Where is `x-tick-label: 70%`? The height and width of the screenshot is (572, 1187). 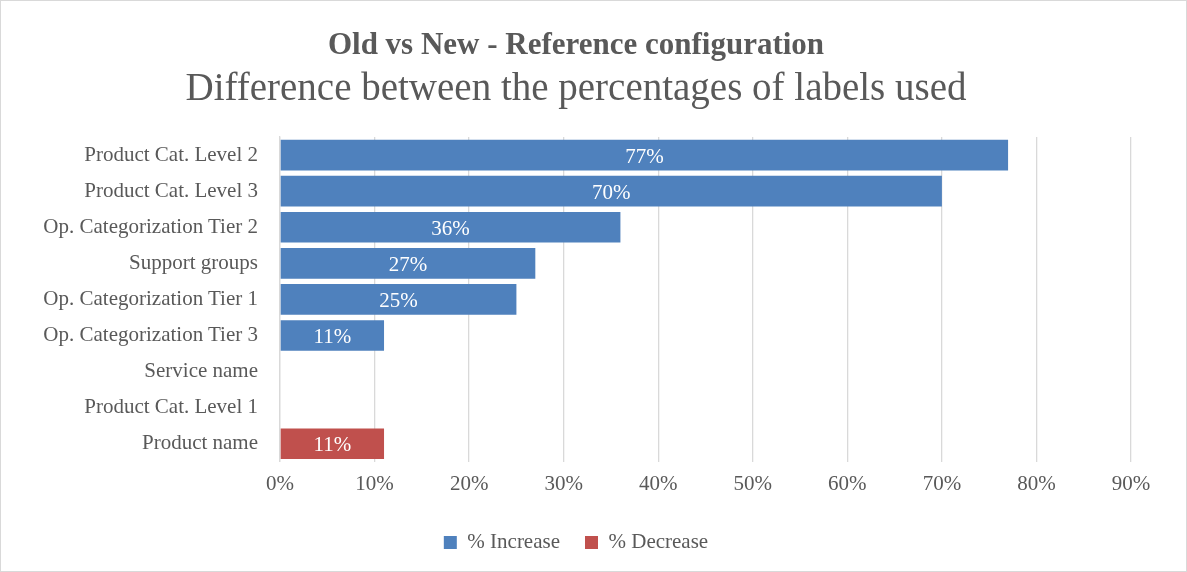 x-tick-label: 70% is located at coordinates (942, 482).